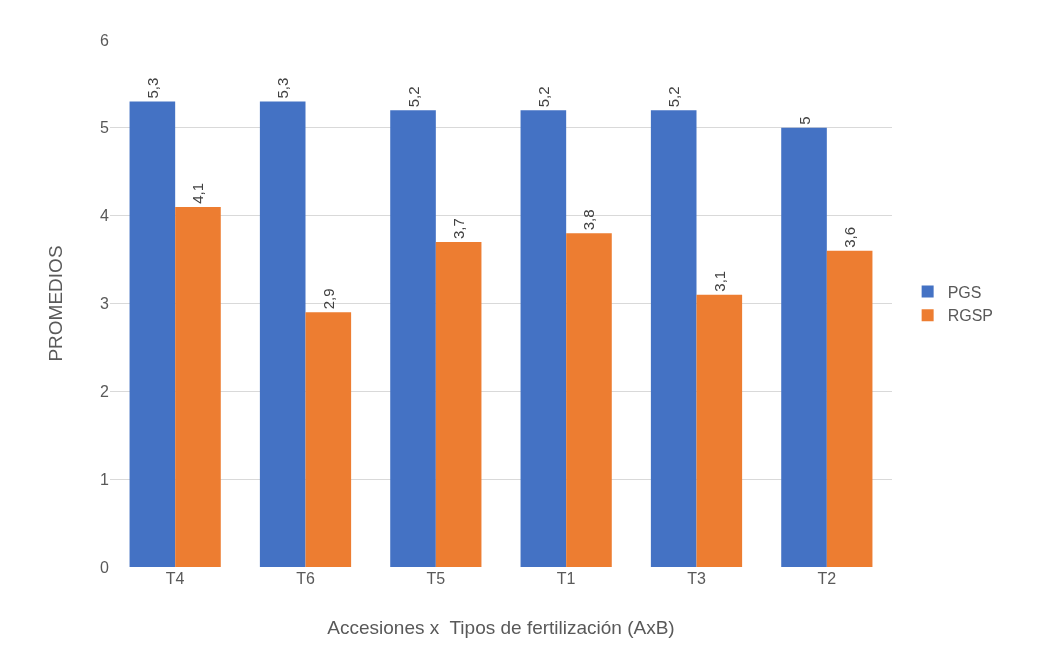 This screenshot has height=667, width=1062. Describe the element at coordinates (804, 120) in the screenshot. I see `data-label: 5` at that location.